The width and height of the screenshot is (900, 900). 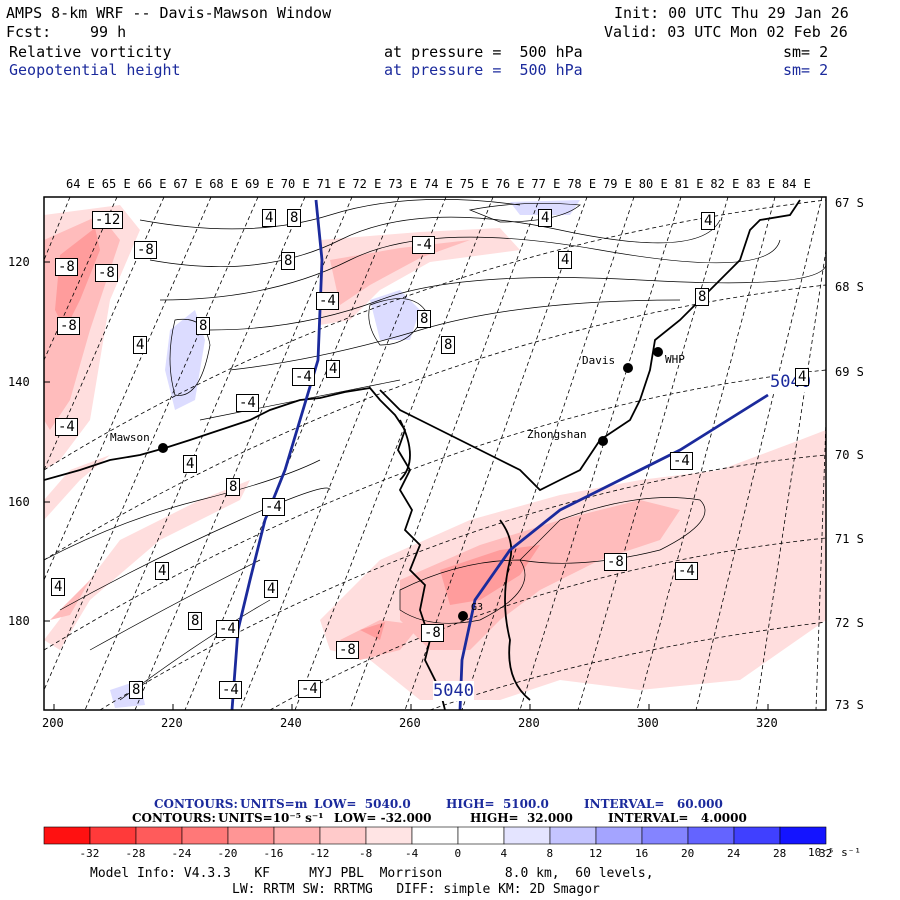 What do you see at coordinates (227, 853) in the screenshot?
I see `colorbar-tick-label: -20` at bounding box center [227, 853].